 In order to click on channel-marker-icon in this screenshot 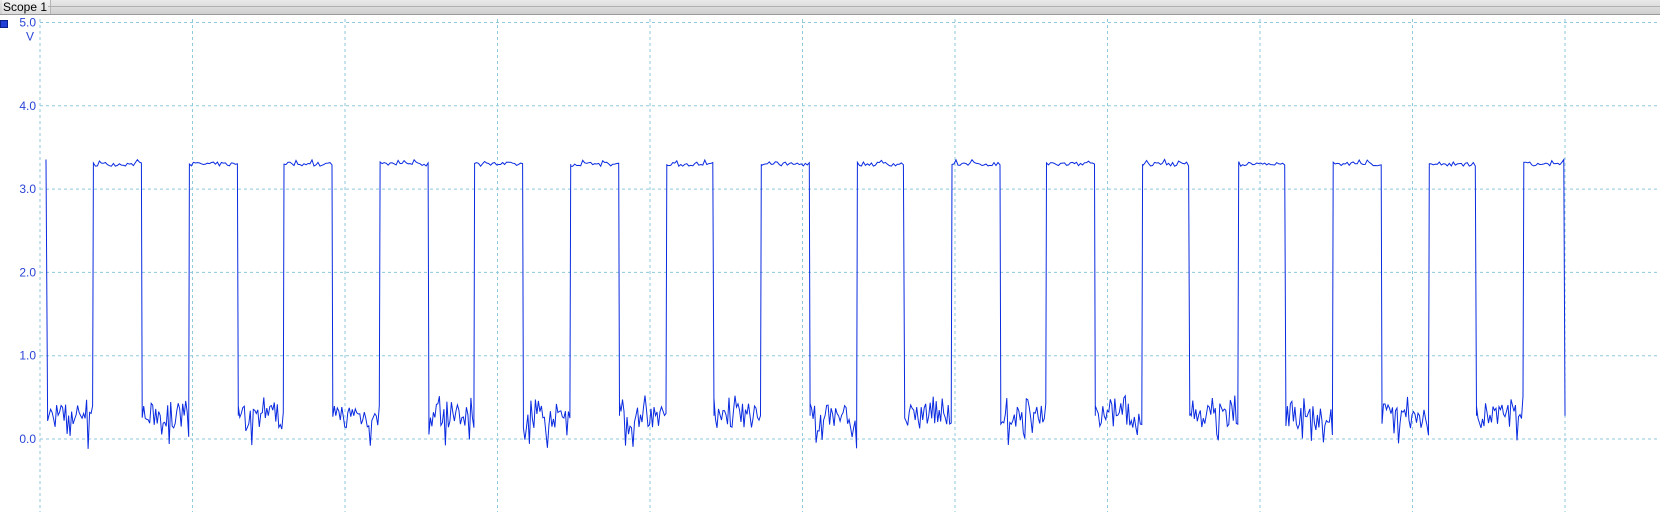, I will do `click(4, 24)`.